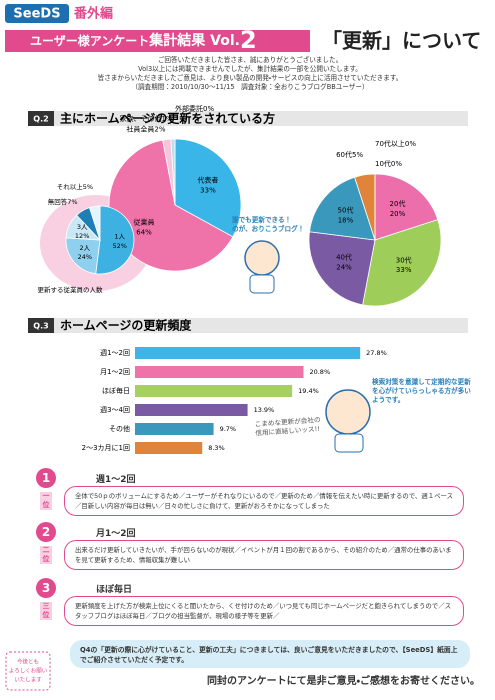  I want to click on slice-label: 20代, so click(398, 203).